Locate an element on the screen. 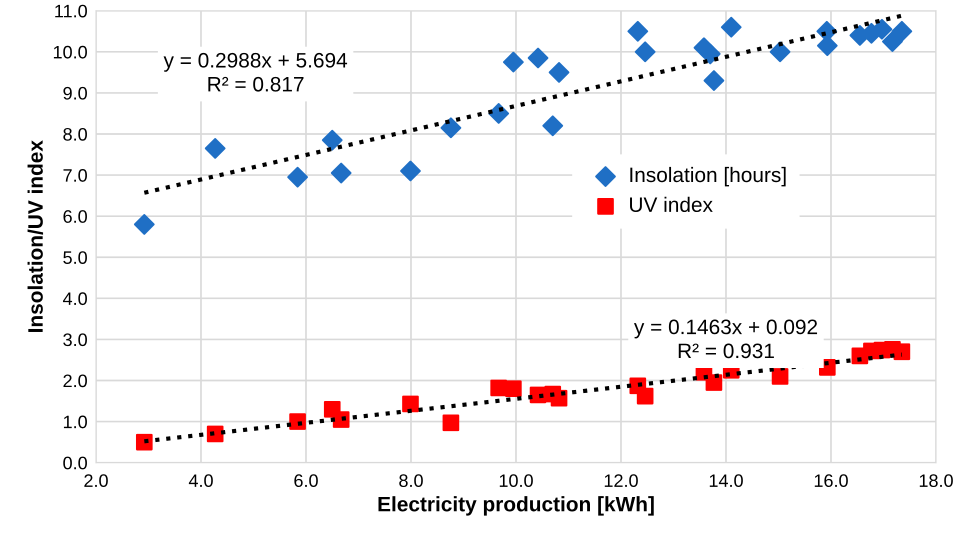  y-tick-label: 2.0 is located at coordinates (75, 381).